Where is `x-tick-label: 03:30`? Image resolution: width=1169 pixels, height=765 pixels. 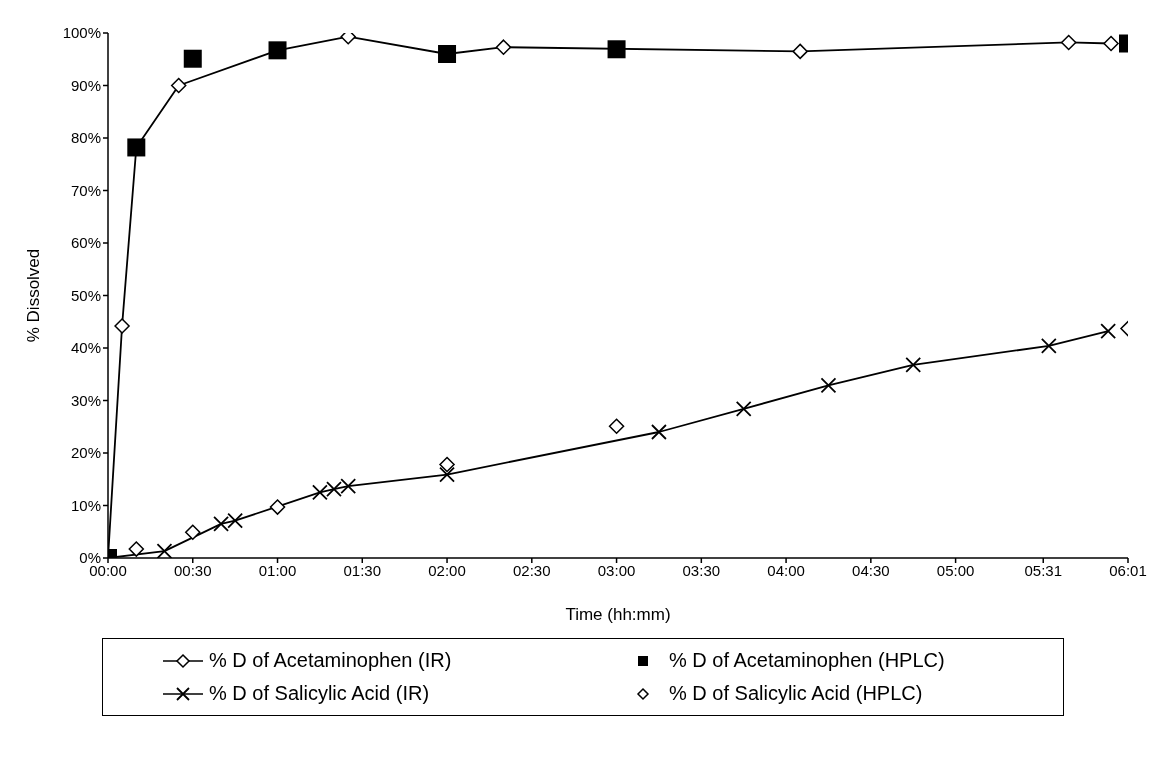 x-tick-label: 03:30 is located at coordinates (701, 570).